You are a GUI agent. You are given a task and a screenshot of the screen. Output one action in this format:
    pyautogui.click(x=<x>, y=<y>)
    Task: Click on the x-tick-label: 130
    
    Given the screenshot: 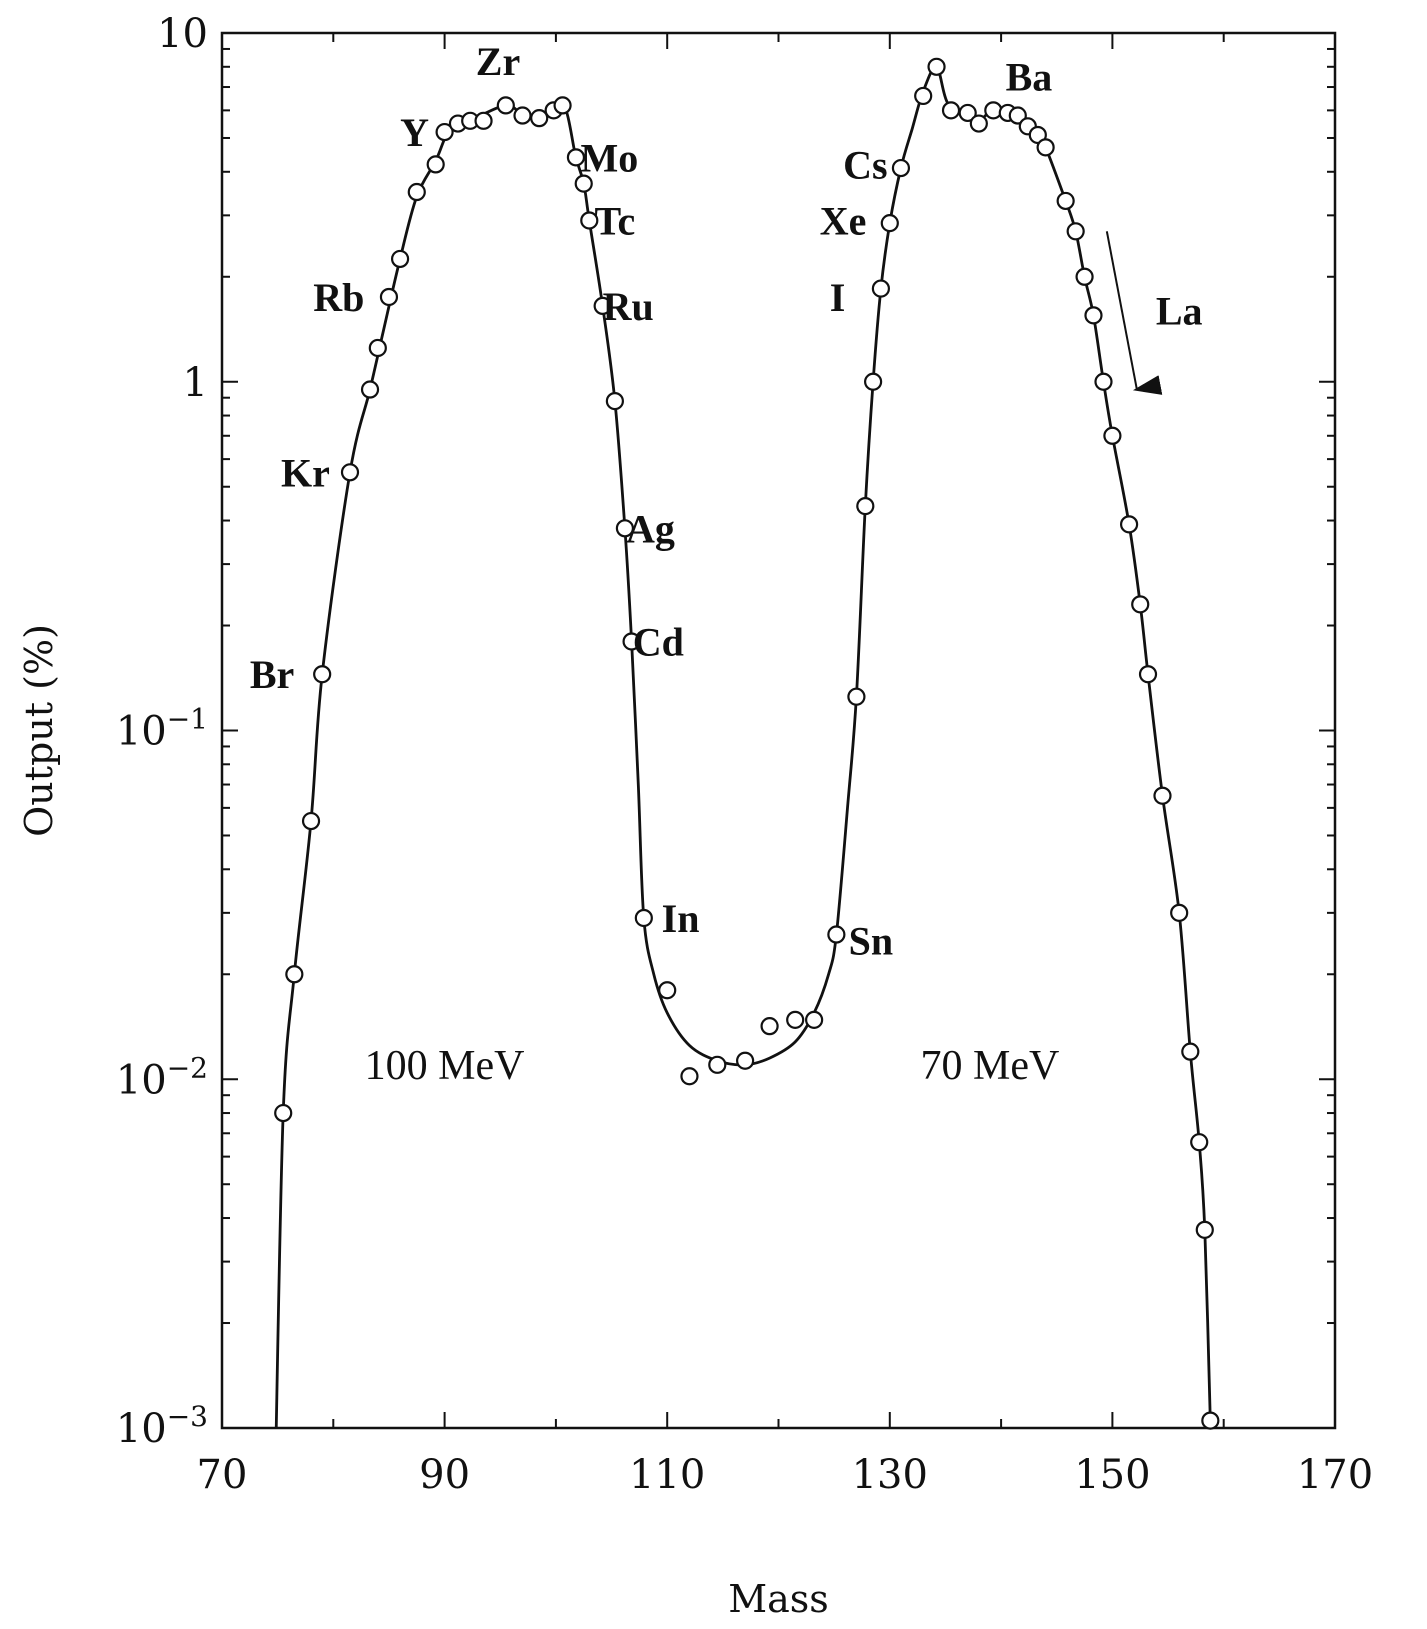 What is the action you would take?
    pyautogui.click(x=890, y=1475)
    